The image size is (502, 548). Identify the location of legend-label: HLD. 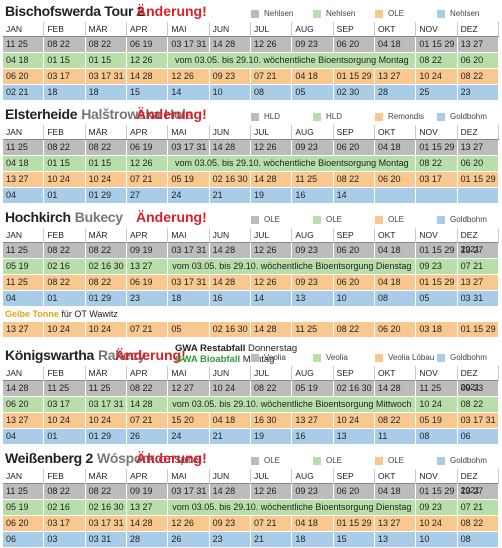
(272, 116).